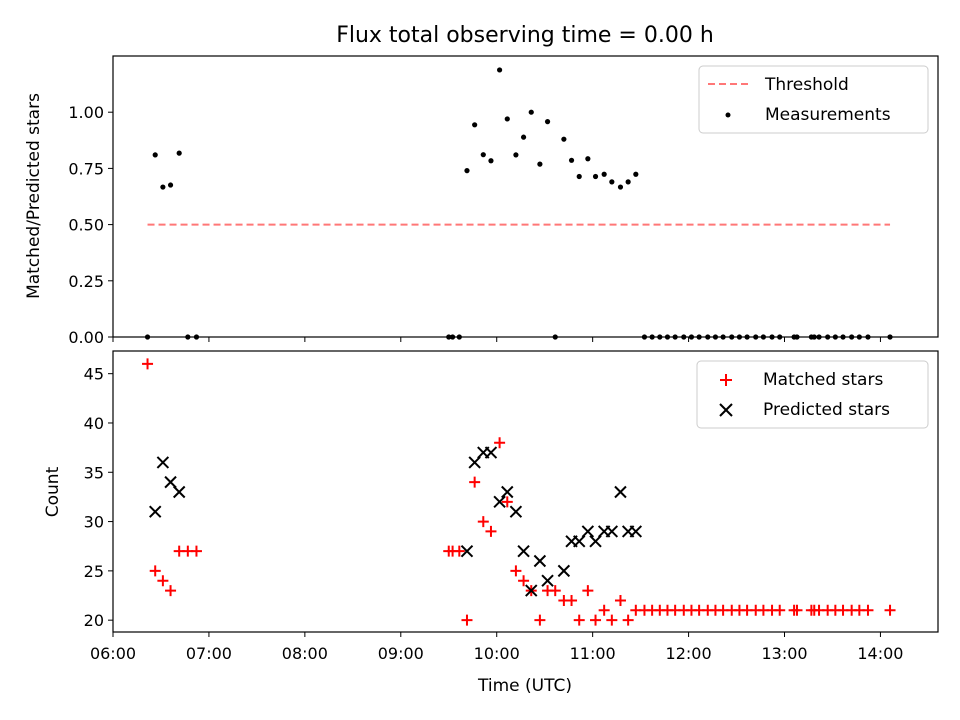  Describe the element at coordinates (94, 522) in the screenshot. I see `bottom-y-tick-label: 30` at that location.